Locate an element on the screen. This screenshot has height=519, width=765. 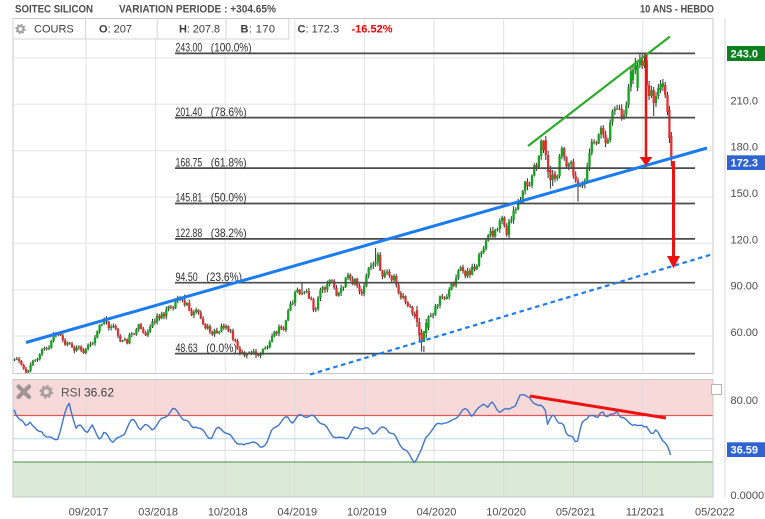
svg-text: (61.8%) is located at coordinates (229, 162).